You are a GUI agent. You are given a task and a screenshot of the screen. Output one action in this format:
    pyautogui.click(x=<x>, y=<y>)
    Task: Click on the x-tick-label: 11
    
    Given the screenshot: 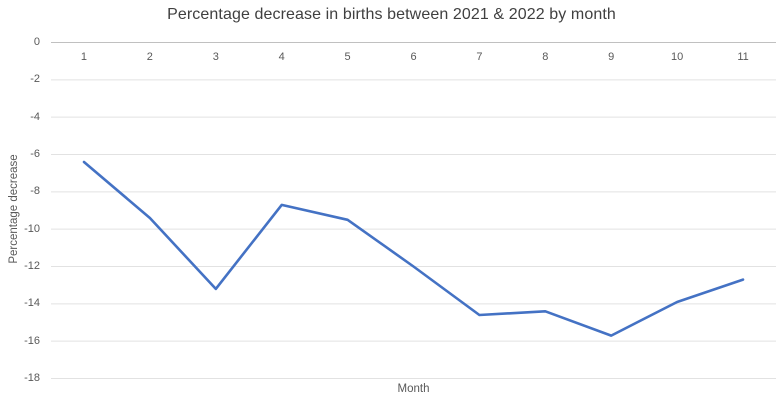 What is the action you would take?
    pyautogui.click(x=743, y=57)
    